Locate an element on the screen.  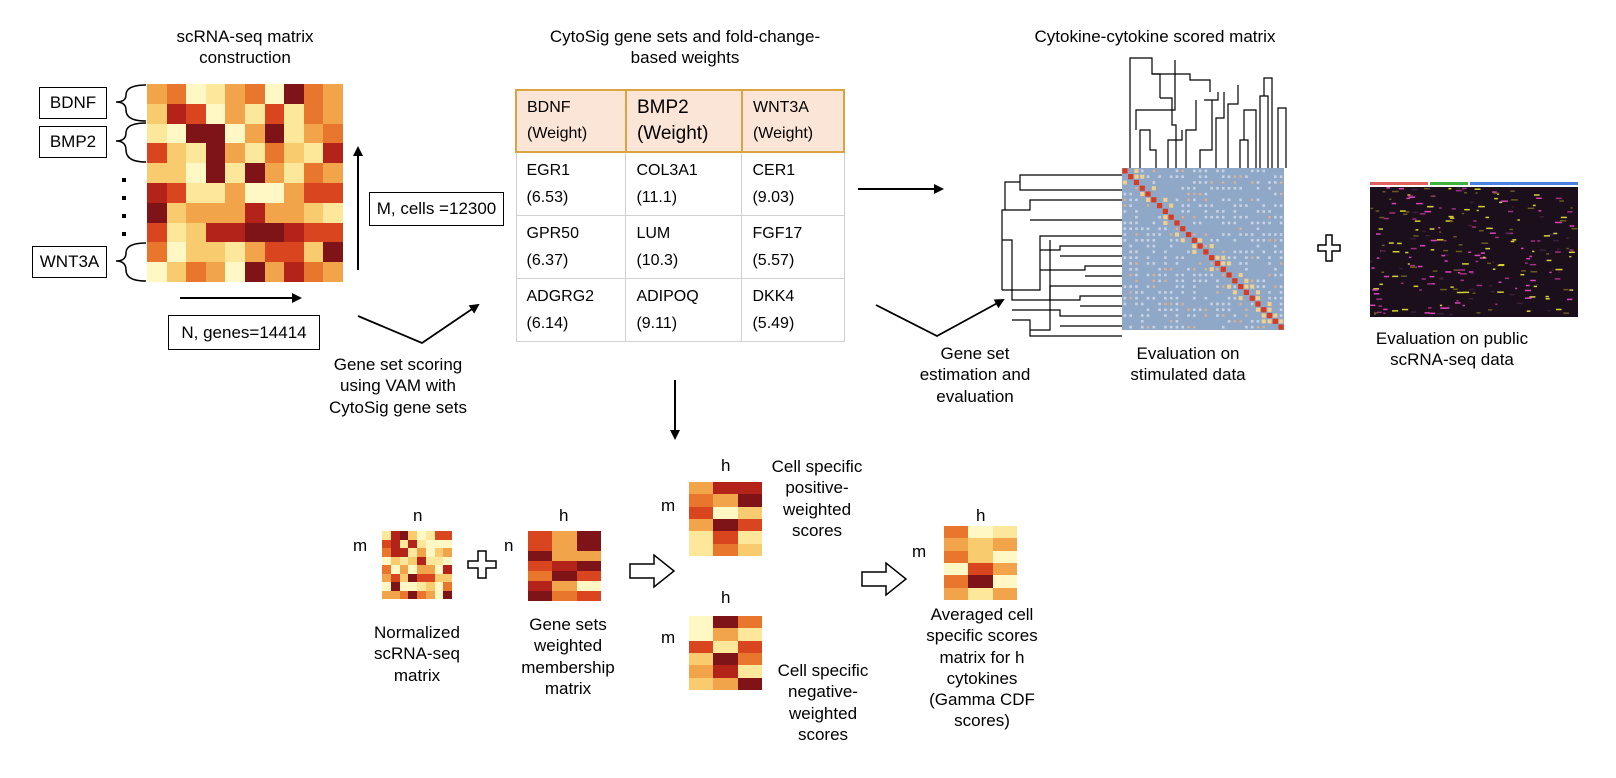
cells-count-label: M, cells =12300 is located at coordinates (436, 209).